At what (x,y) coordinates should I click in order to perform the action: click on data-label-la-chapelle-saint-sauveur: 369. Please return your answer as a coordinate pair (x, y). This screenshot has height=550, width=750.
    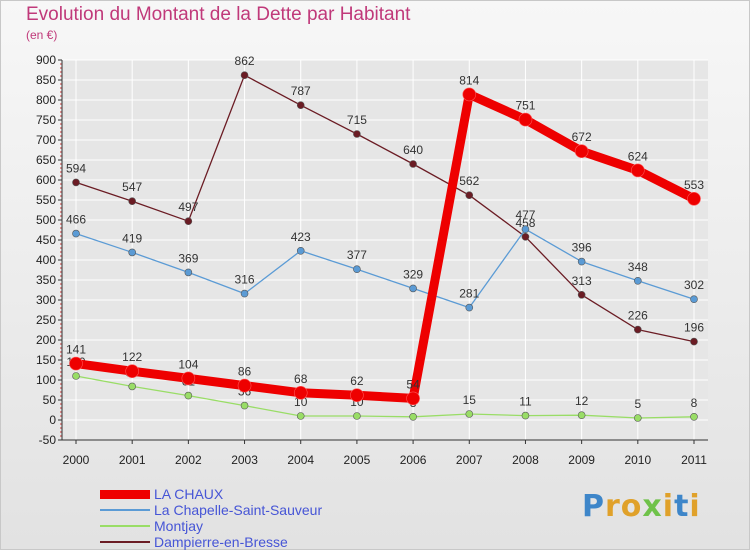
    Looking at the image, I should click on (188, 258).